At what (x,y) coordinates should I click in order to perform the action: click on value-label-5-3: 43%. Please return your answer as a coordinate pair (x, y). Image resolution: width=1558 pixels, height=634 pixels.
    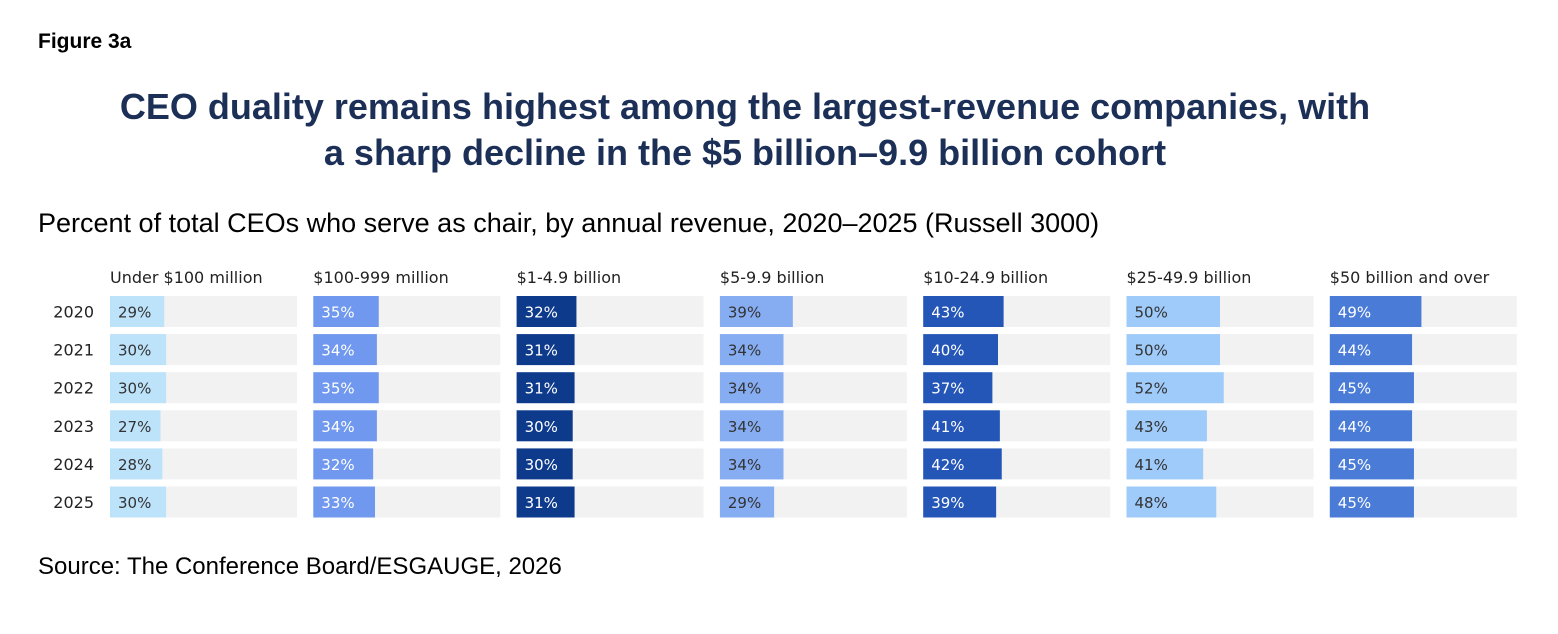
    Looking at the image, I should click on (1151, 427).